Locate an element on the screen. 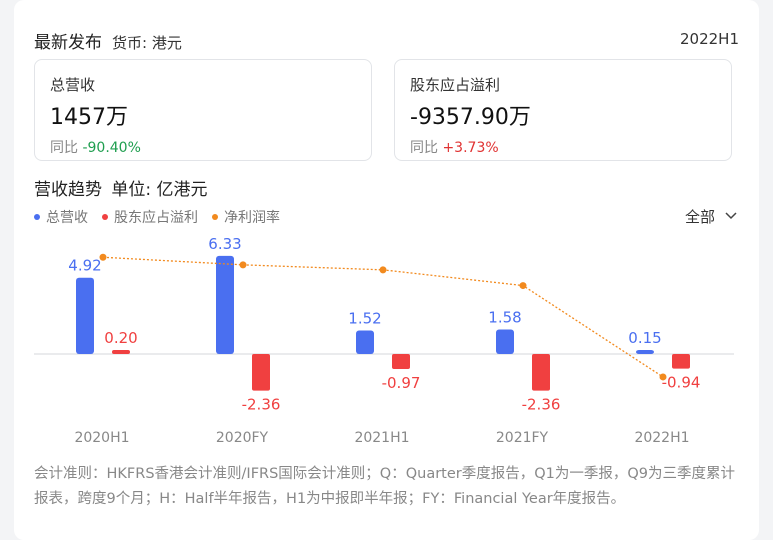 The image size is (773, 540). kpi-card-profit: 股东应占溢利 -9357.90万 同比 +3.73% is located at coordinates (563, 110).